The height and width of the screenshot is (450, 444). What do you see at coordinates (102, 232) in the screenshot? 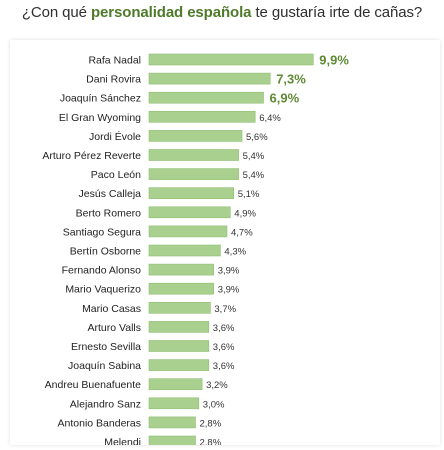
I see `category-label: Santiago Segura` at bounding box center [102, 232].